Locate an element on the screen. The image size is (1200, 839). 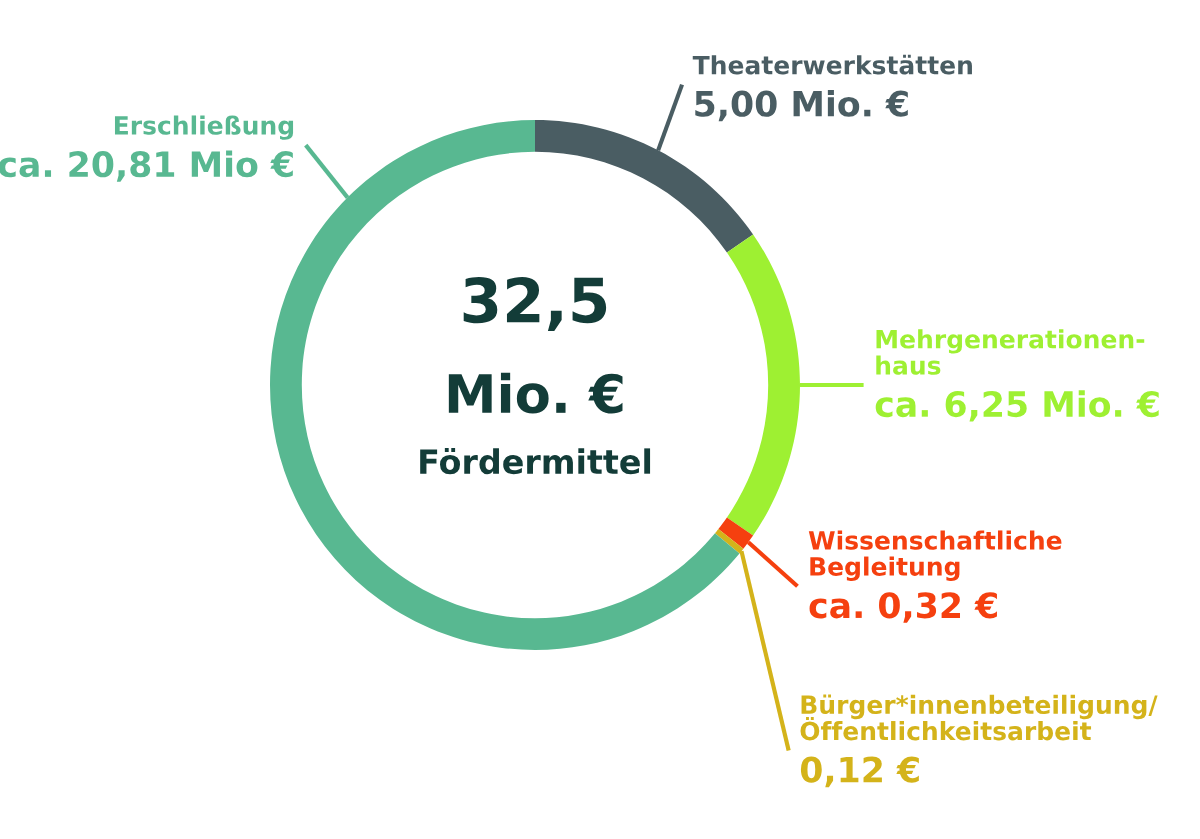
slice-label: Theaterwerkstätten is located at coordinates (832, 64).